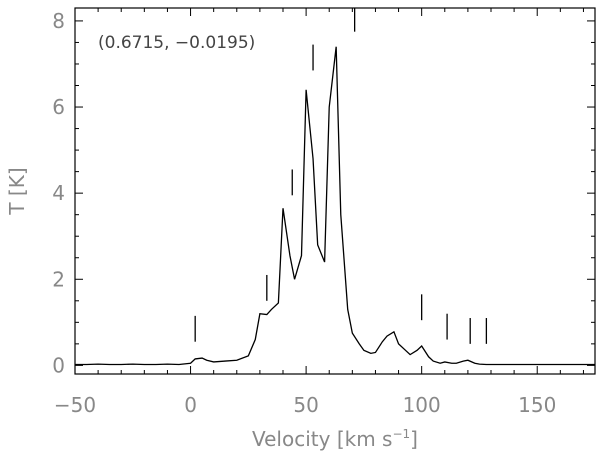  Describe the element at coordinates (176, 43) in the screenshot. I see `coordinate-annotation: (0.6715, −0.0195)` at that location.